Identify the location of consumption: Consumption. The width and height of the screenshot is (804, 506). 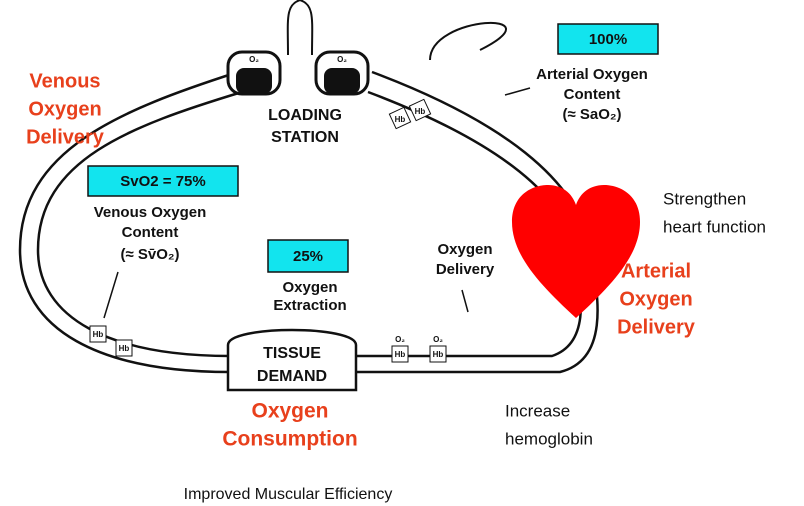
(289, 439).